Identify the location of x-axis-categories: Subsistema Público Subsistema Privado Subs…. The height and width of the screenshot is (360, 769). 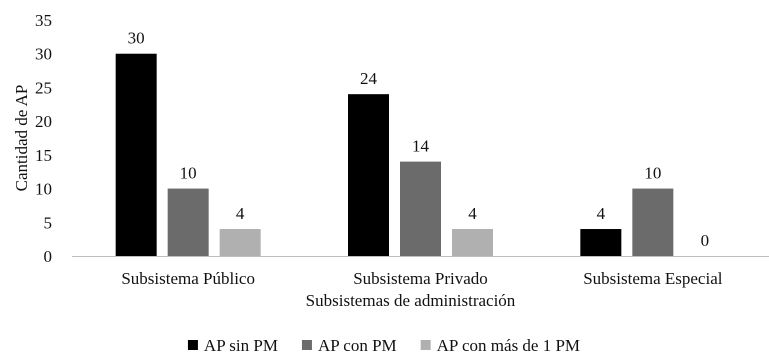
(421, 278).